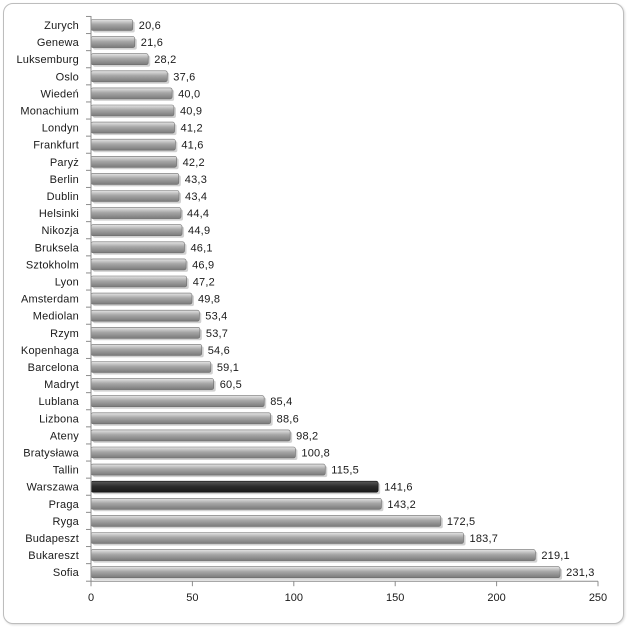  What do you see at coordinates (136, 213) in the screenshot?
I see `bar-helsinki` at bounding box center [136, 213].